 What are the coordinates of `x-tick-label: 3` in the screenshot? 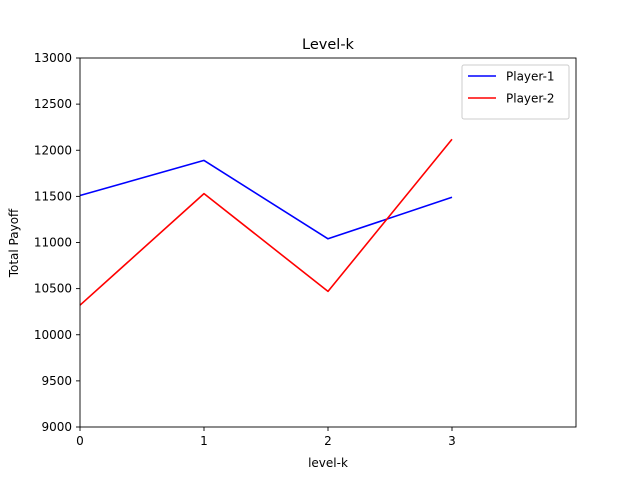 It's located at (452, 441).